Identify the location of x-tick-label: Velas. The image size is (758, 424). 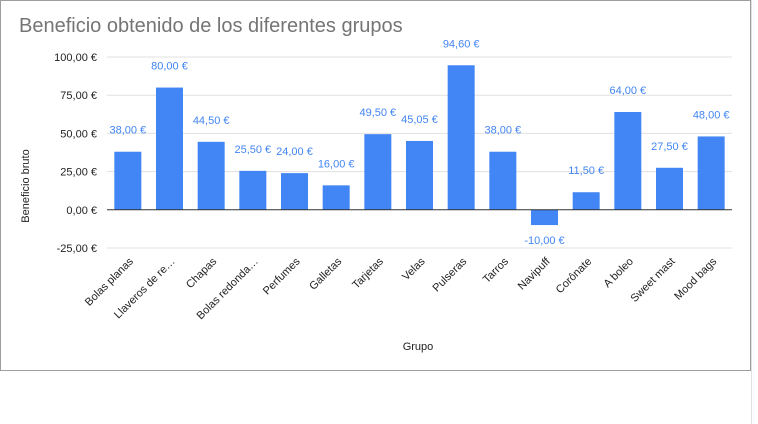
(414, 269).